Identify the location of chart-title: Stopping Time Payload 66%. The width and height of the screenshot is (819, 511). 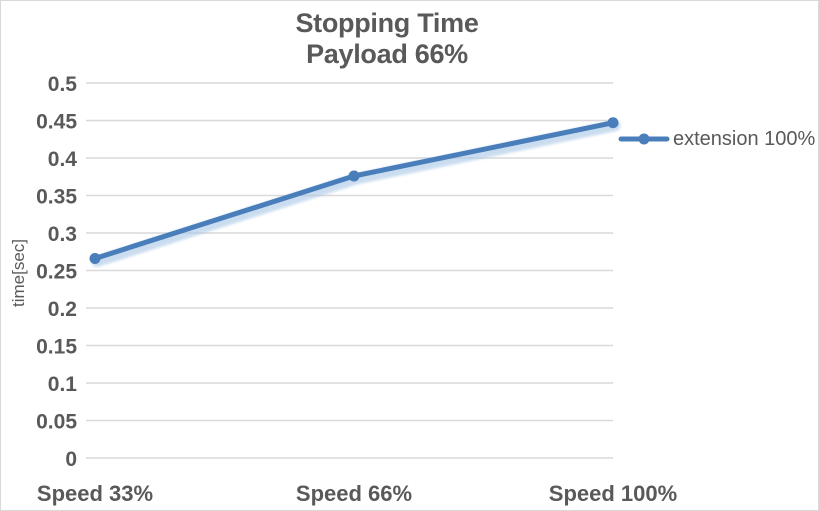
(387, 39).